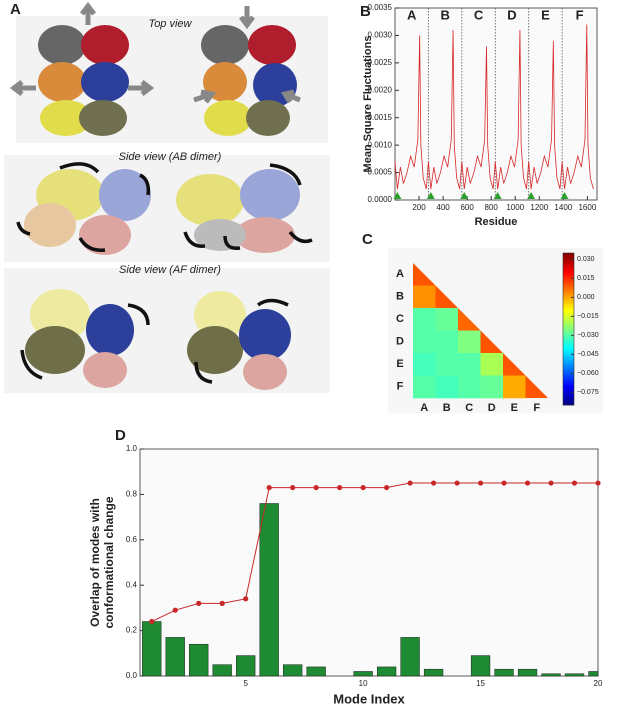 The width and height of the screenshot is (627, 710). What do you see at coordinates (380, 35) in the screenshot?
I see `y-tick-label: 0.0030` at bounding box center [380, 35].